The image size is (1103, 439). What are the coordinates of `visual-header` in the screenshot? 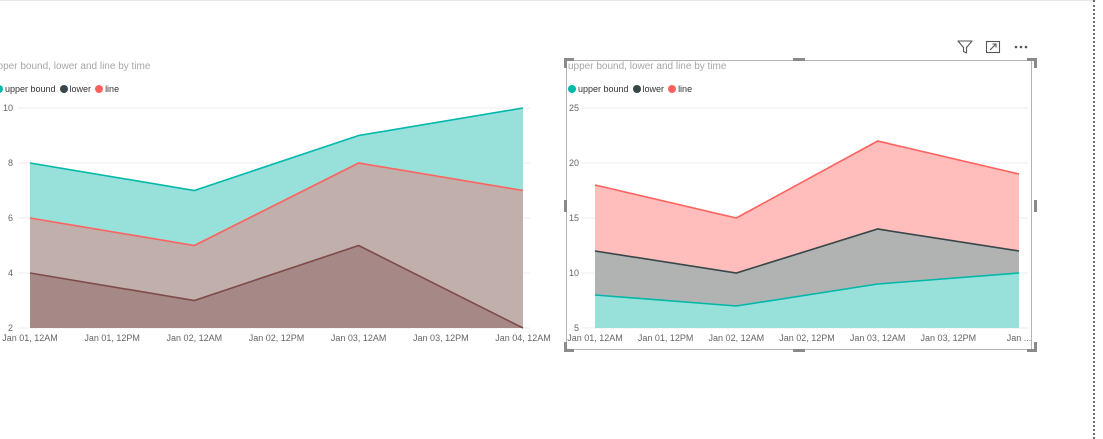 It's located at (998, 47).